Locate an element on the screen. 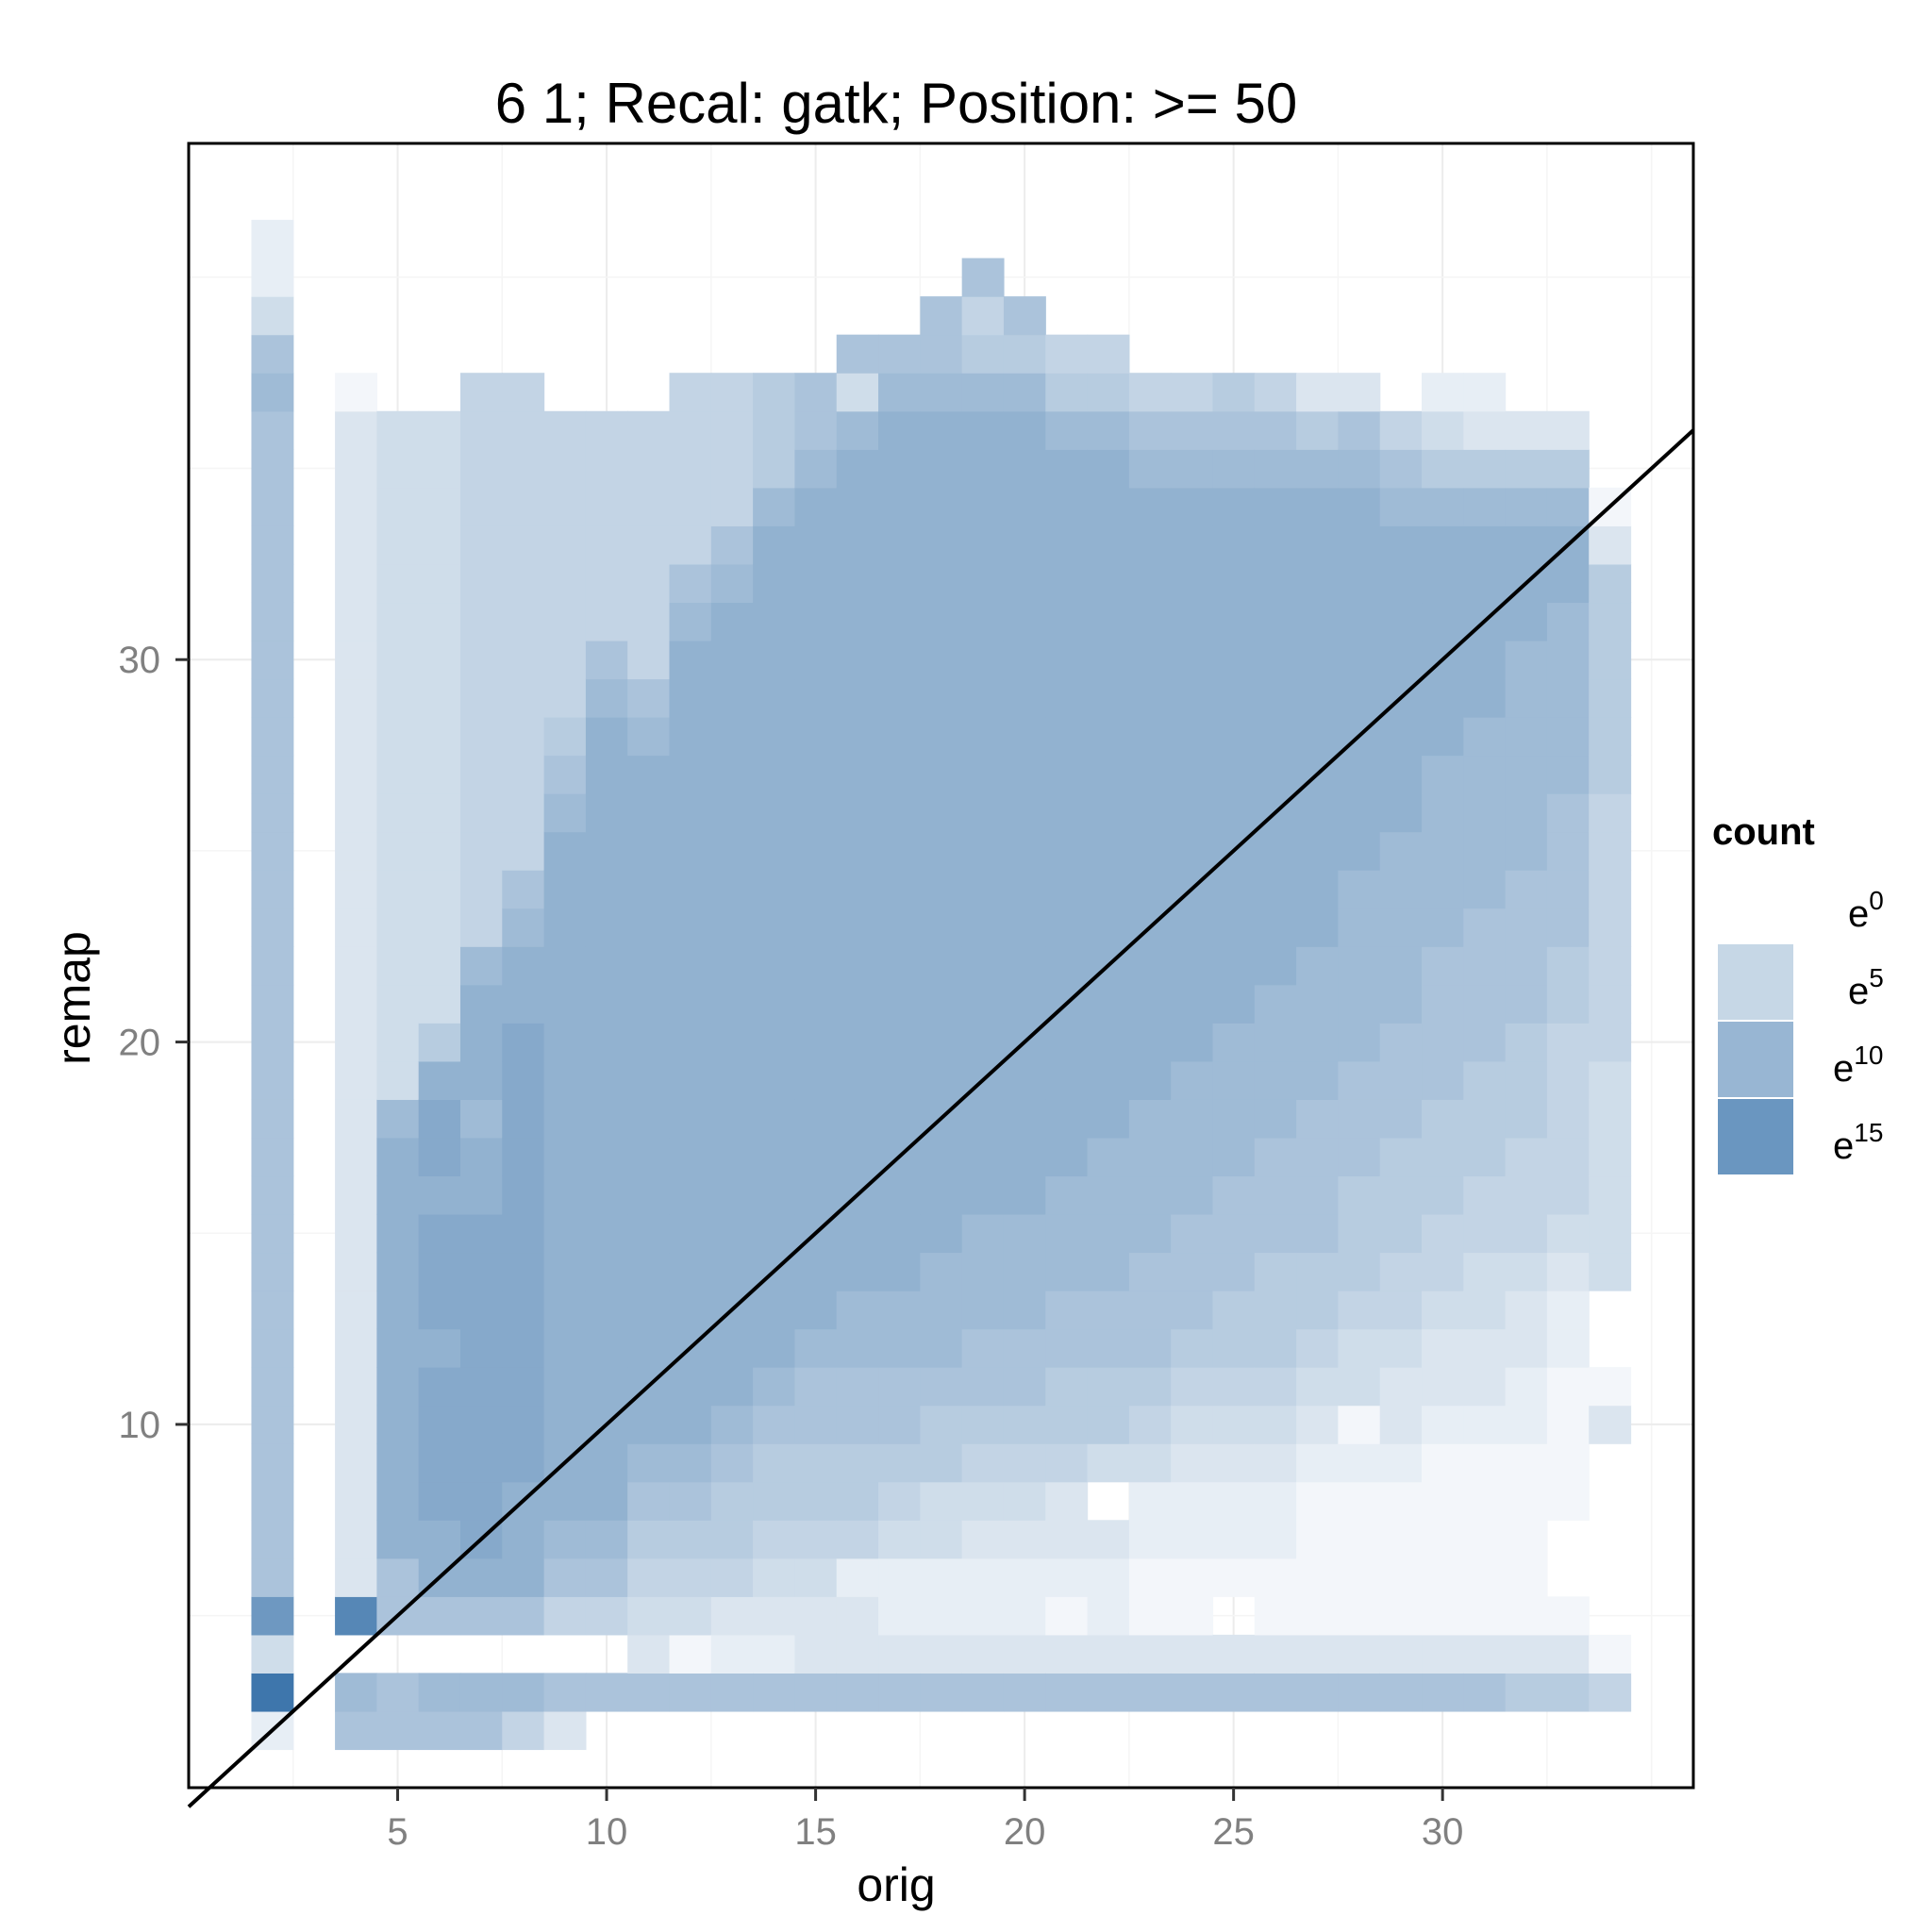  y-axis: 10 20 30 is located at coordinates (154, 1043).